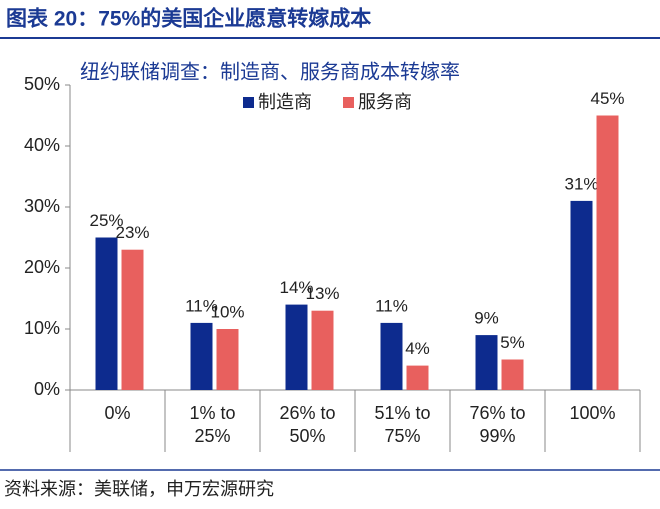 The image size is (660, 509). What do you see at coordinates (139, 489) in the screenshot?
I see `source-note: 资料来源：美联储，申万宏源研究` at bounding box center [139, 489].